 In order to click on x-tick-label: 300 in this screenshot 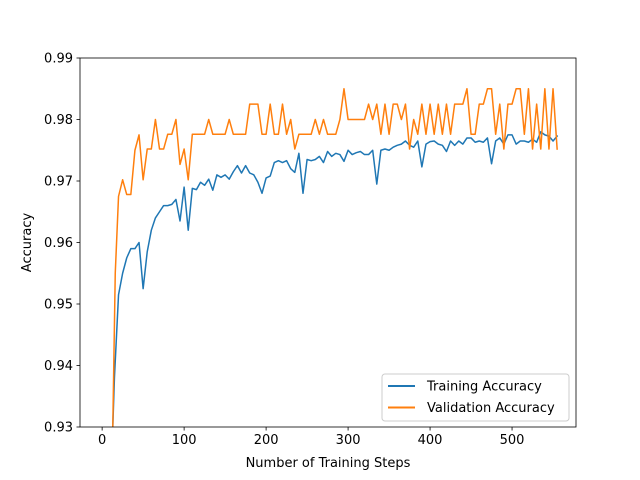, I will do `click(348, 440)`.